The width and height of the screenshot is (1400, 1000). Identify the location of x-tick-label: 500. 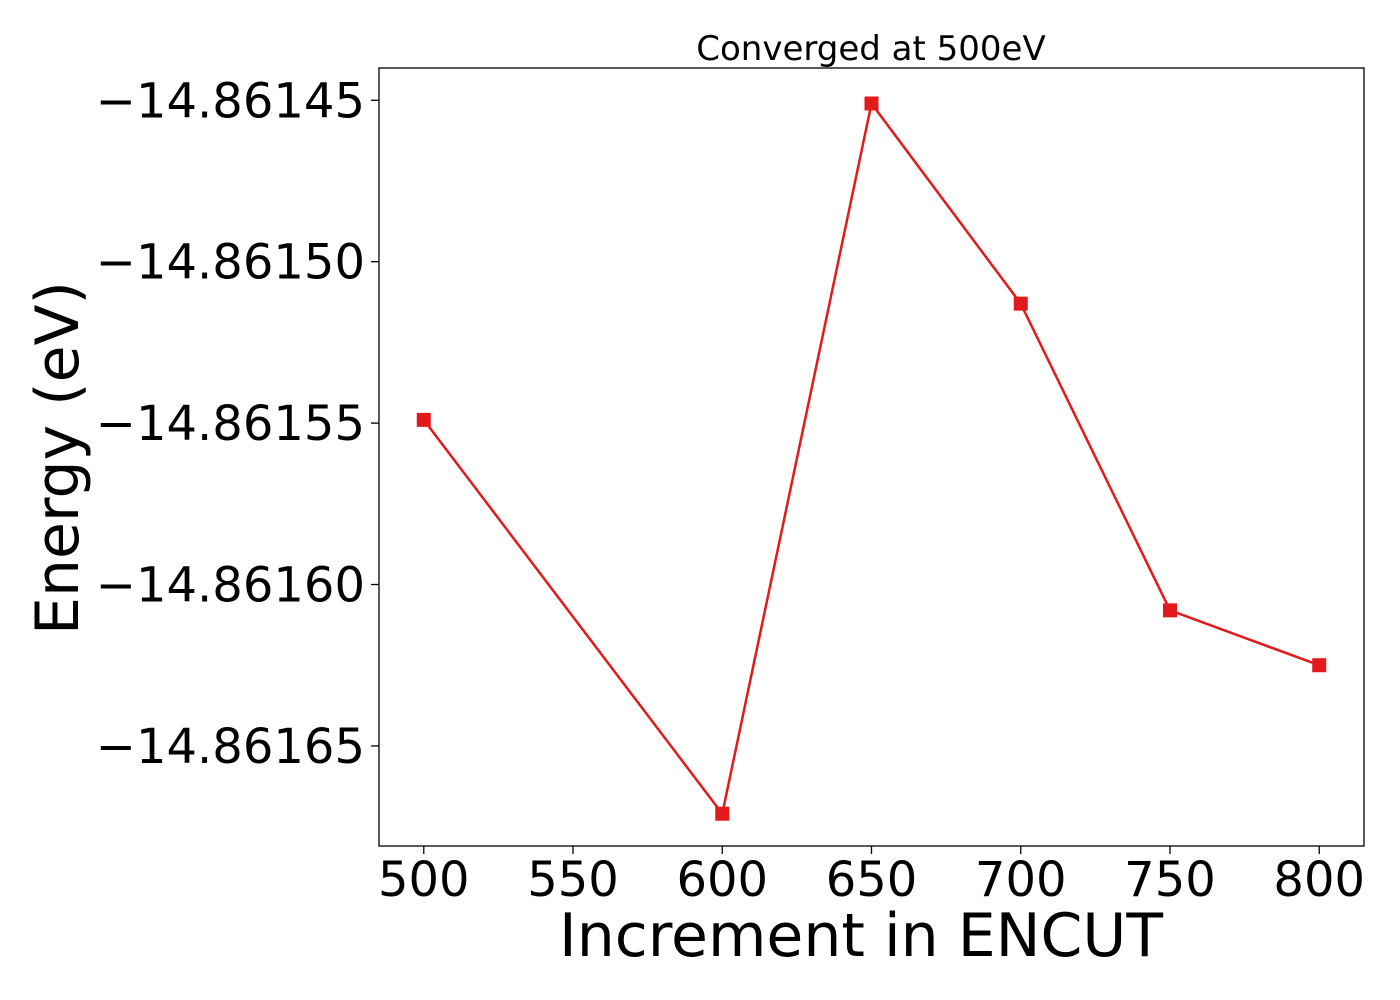
(424, 880).